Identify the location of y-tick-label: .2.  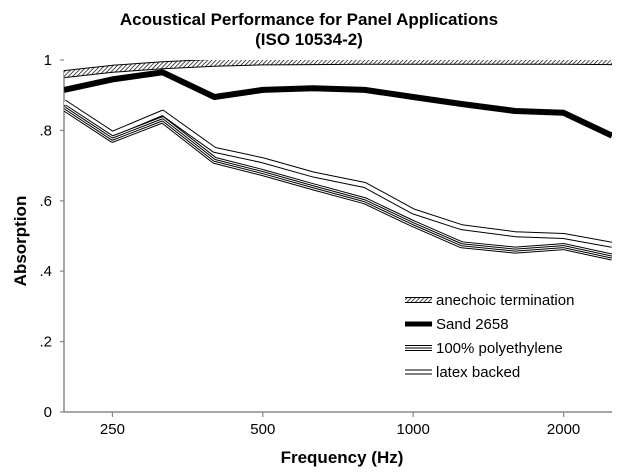
(45, 342).